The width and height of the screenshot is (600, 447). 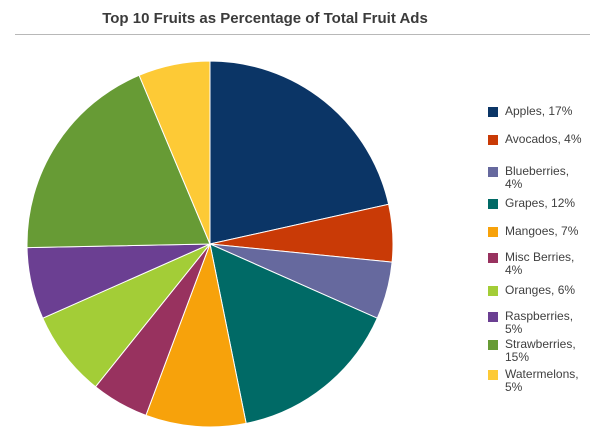 I want to click on pie-slice-watermelons, so click(x=174, y=152).